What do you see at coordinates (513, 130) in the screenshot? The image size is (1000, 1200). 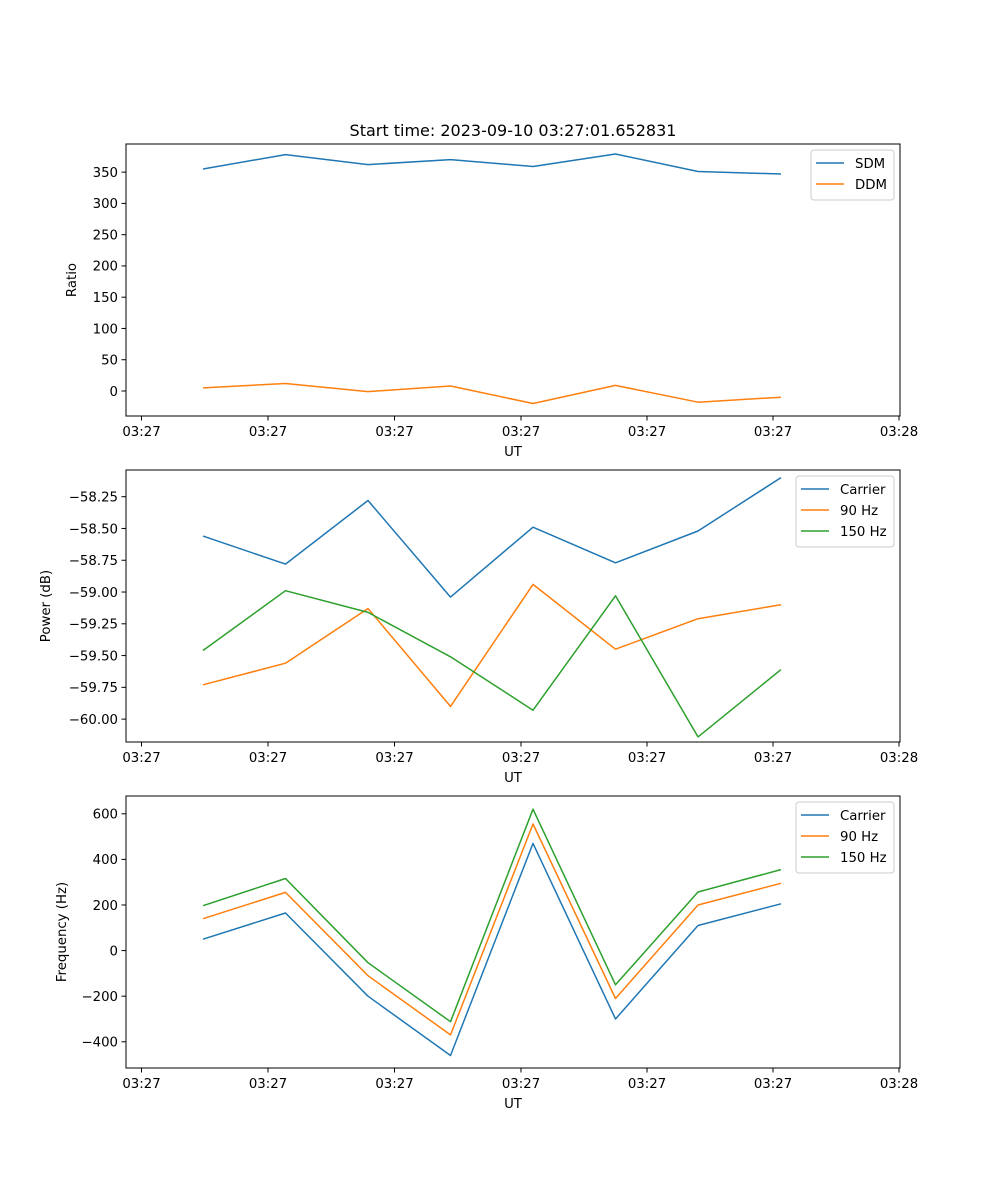 I see `chart-title: Start time: 2023-09-10 03:27:01.652831` at bounding box center [513, 130].